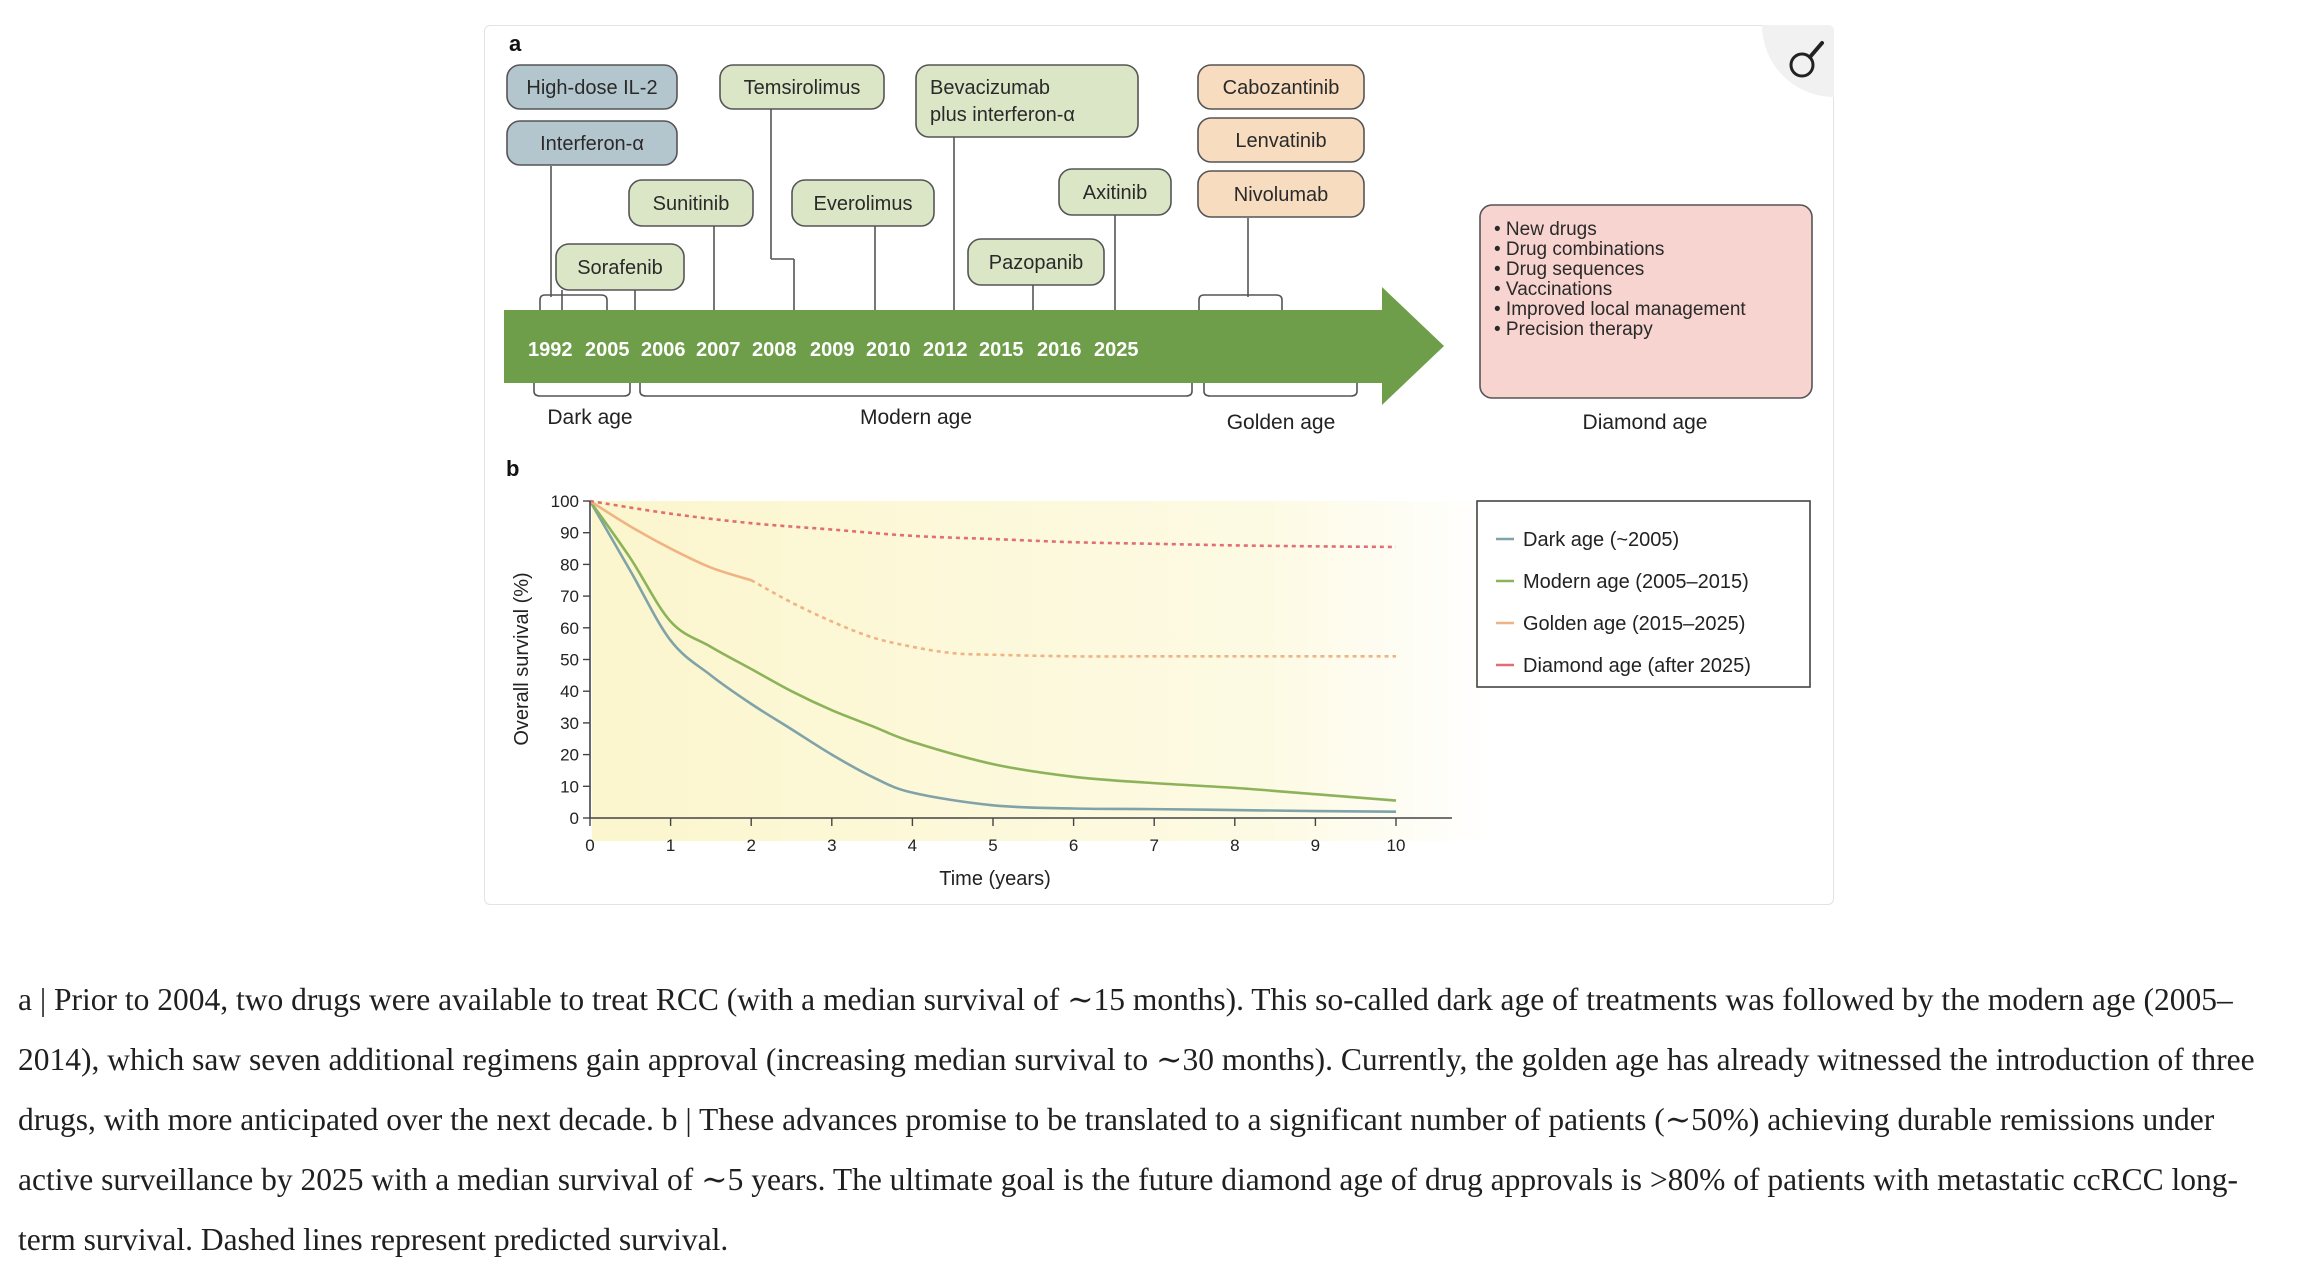 This screenshot has height=1270, width=2298. I want to click on y-axis-ticks: 0 10 20 30 40 50 60 70 80 90 100, so click(570, 660).